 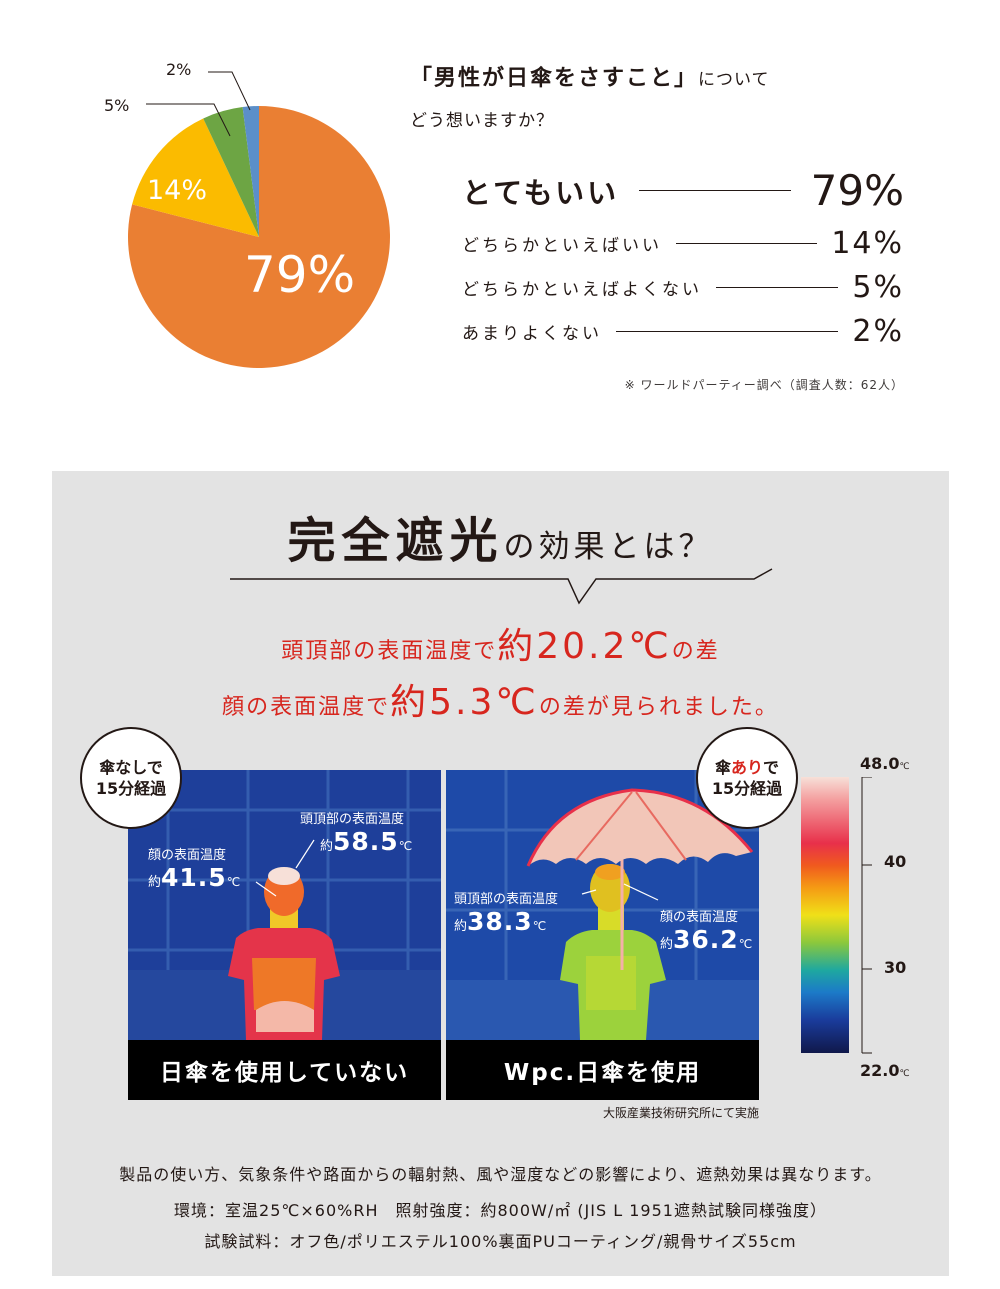 I want to click on number: 58.5, so click(x=366, y=841).